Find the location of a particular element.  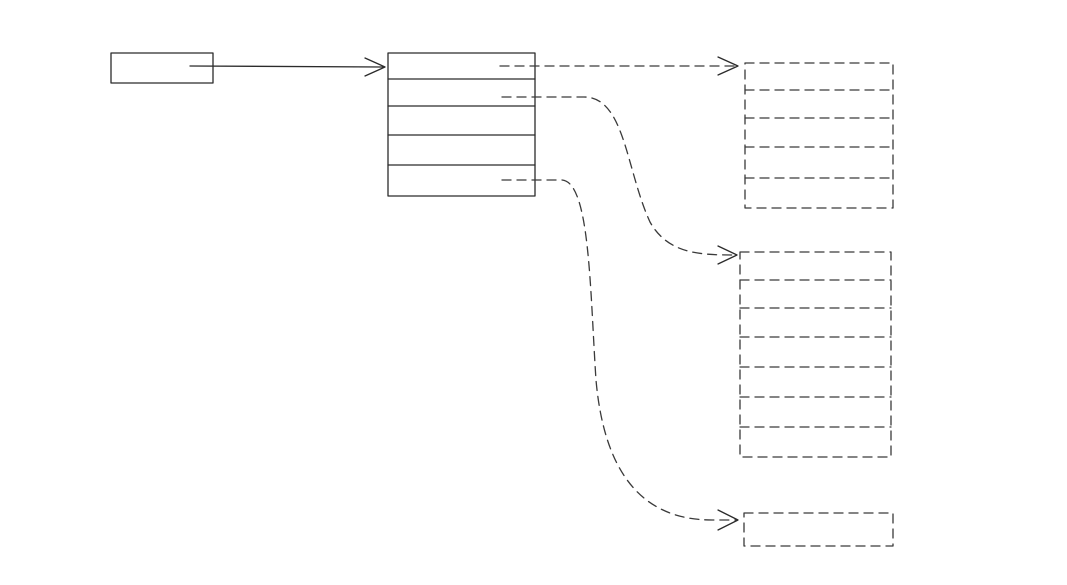

dashed-arrow-2-head is located at coordinates (727, 255).